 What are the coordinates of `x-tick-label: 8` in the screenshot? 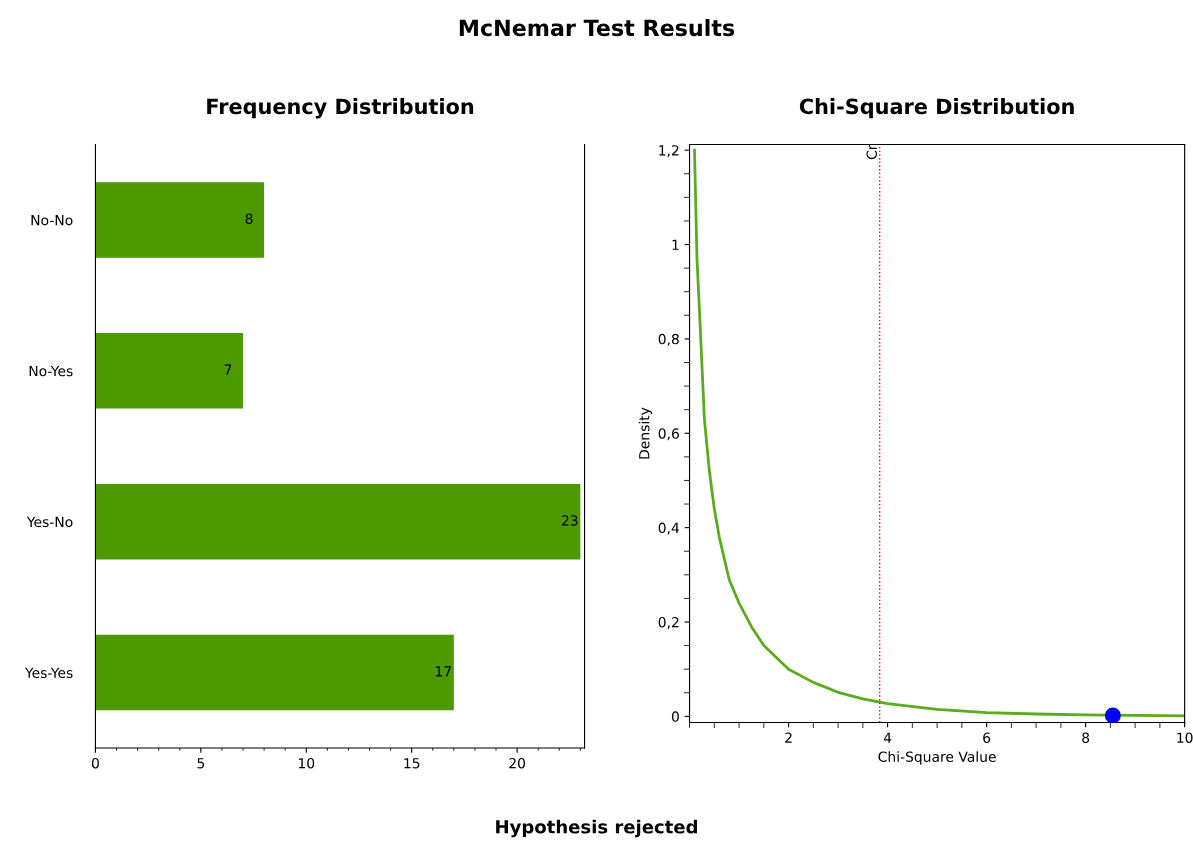 It's located at (1086, 737).